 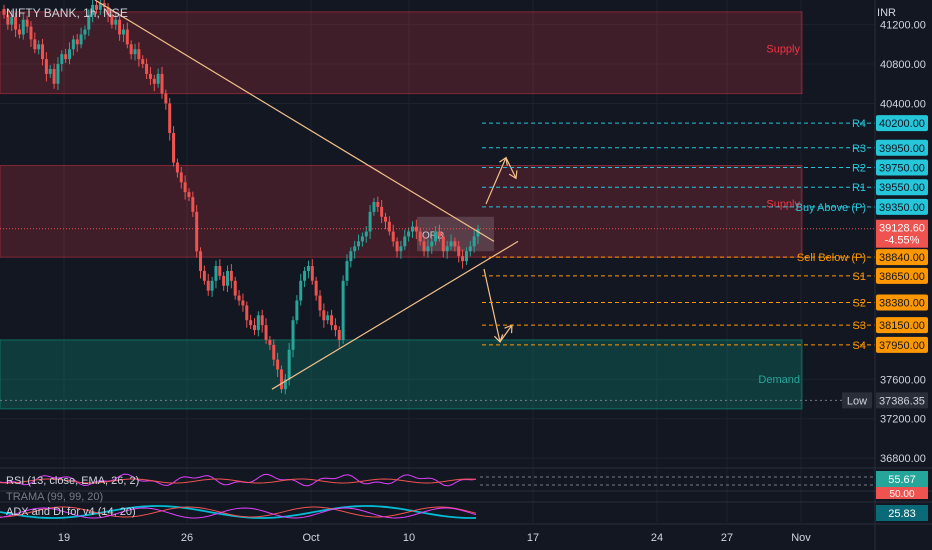 What do you see at coordinates (902, 229) in the screenshot?
I see `current-price-text: 39128.60` at bounding box center [902, 229].